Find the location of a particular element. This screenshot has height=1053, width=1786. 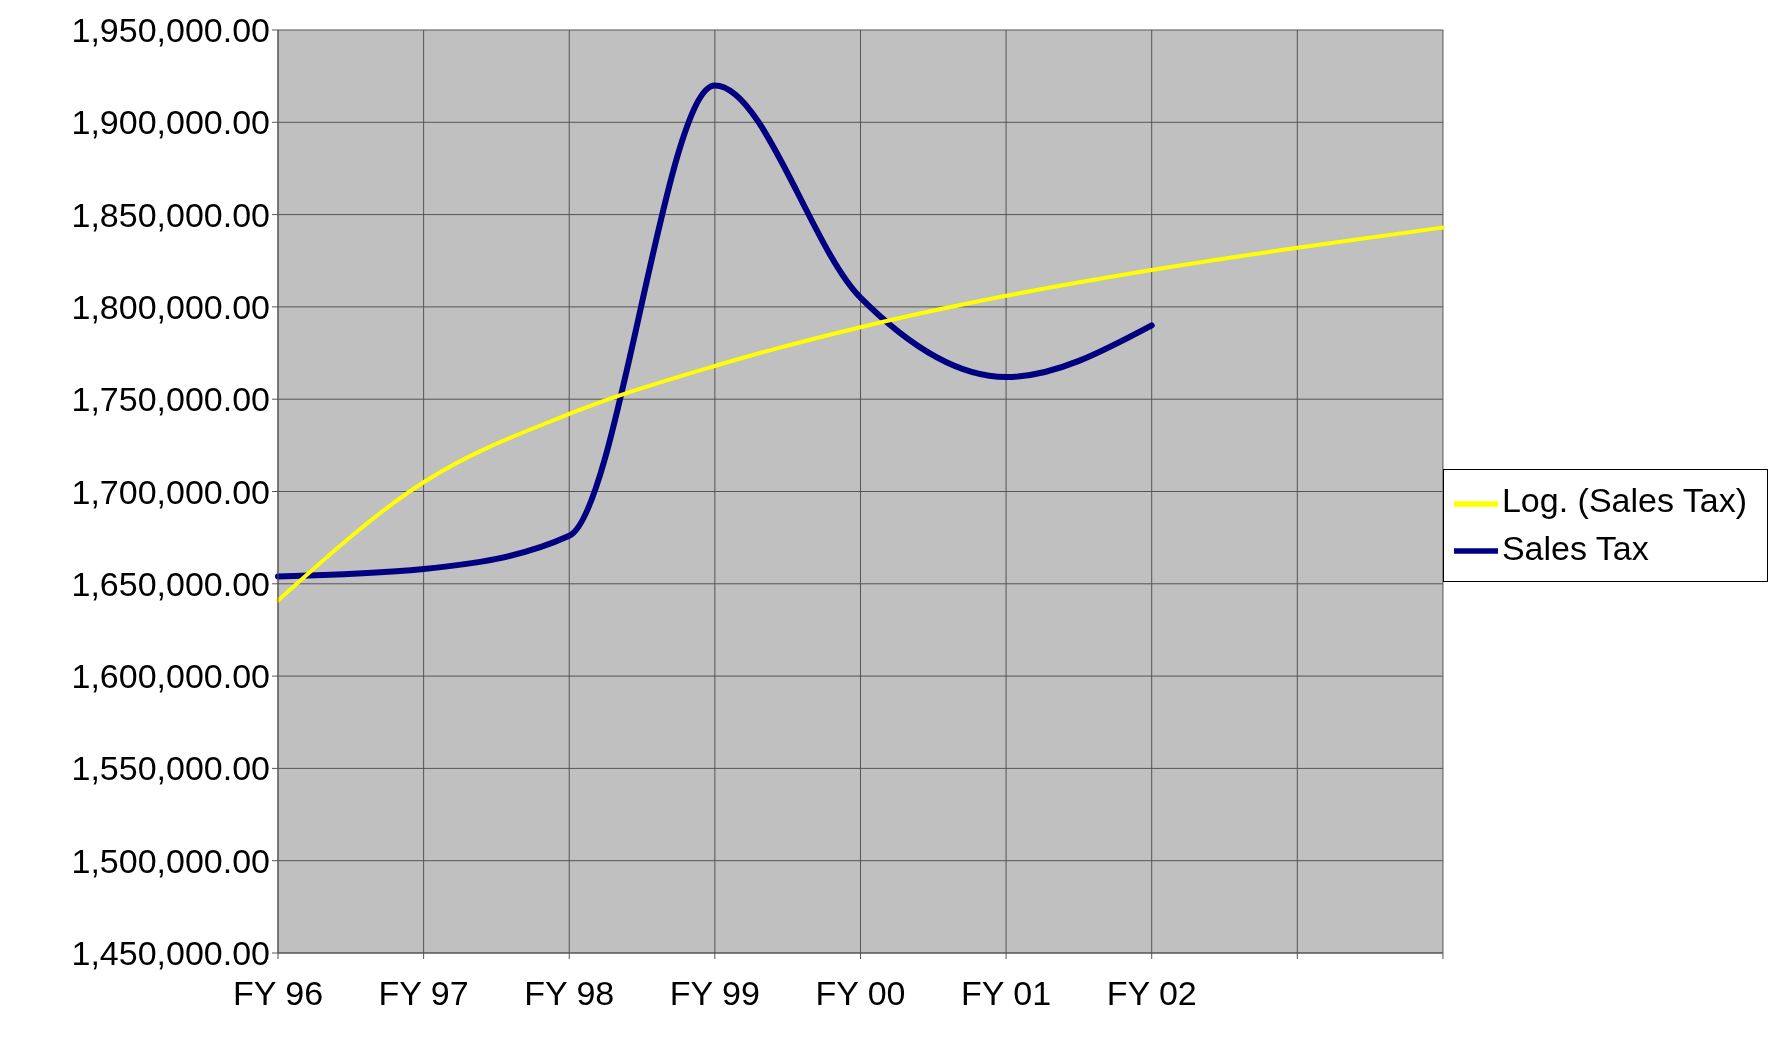

legend-label: Log. (Sales Tax) is located at coordinates (1624, 500).